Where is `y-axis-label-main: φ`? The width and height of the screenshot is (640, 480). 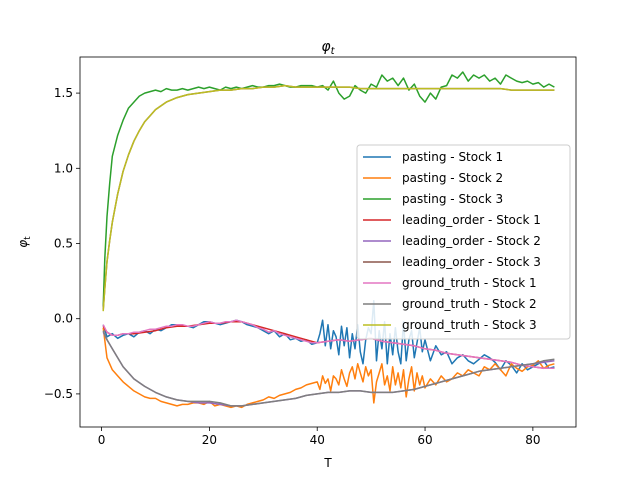
y-axis-label-main: φ is located at coordinates (23, 244).